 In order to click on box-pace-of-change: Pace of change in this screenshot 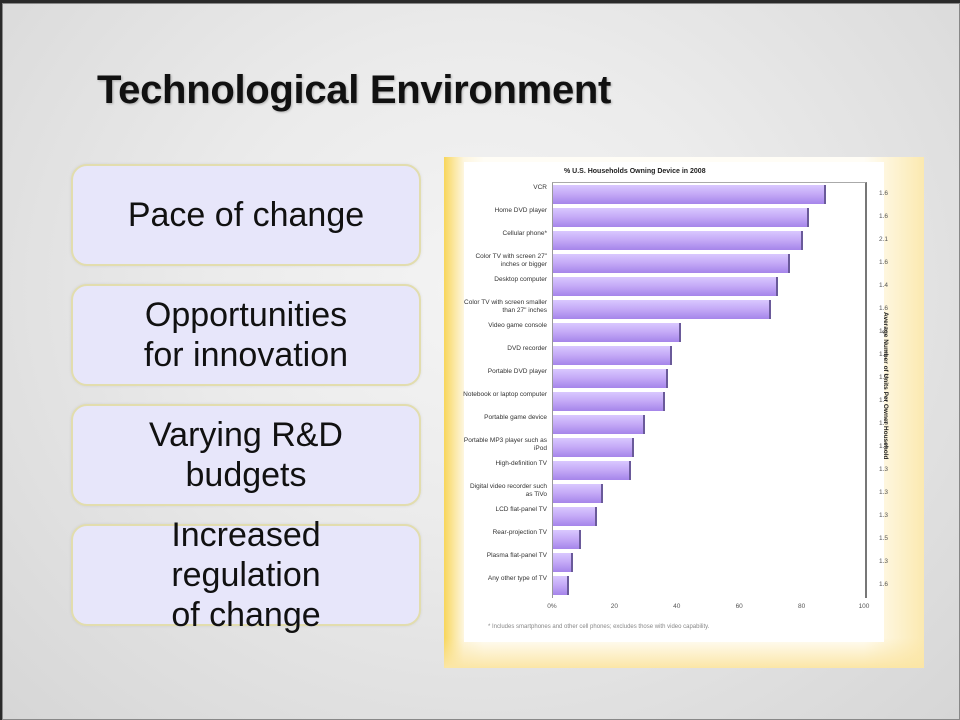, I will do `click(246, 215)`.